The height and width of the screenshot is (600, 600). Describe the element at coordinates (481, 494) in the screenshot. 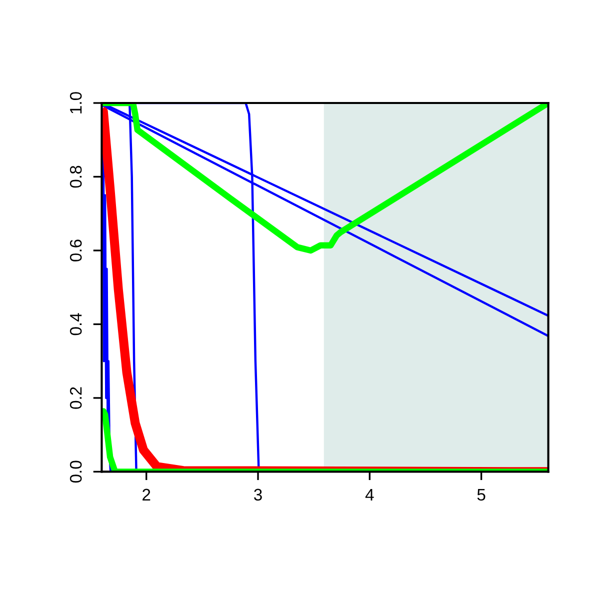

I see `x-tick-label: 5` at that location.